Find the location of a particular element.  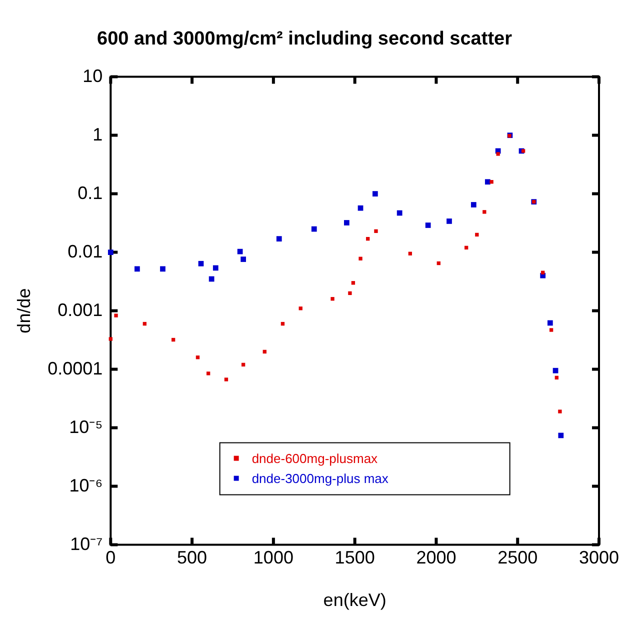

y-tick-label: 10⁻⁷ is located at coordinates (86, 544).